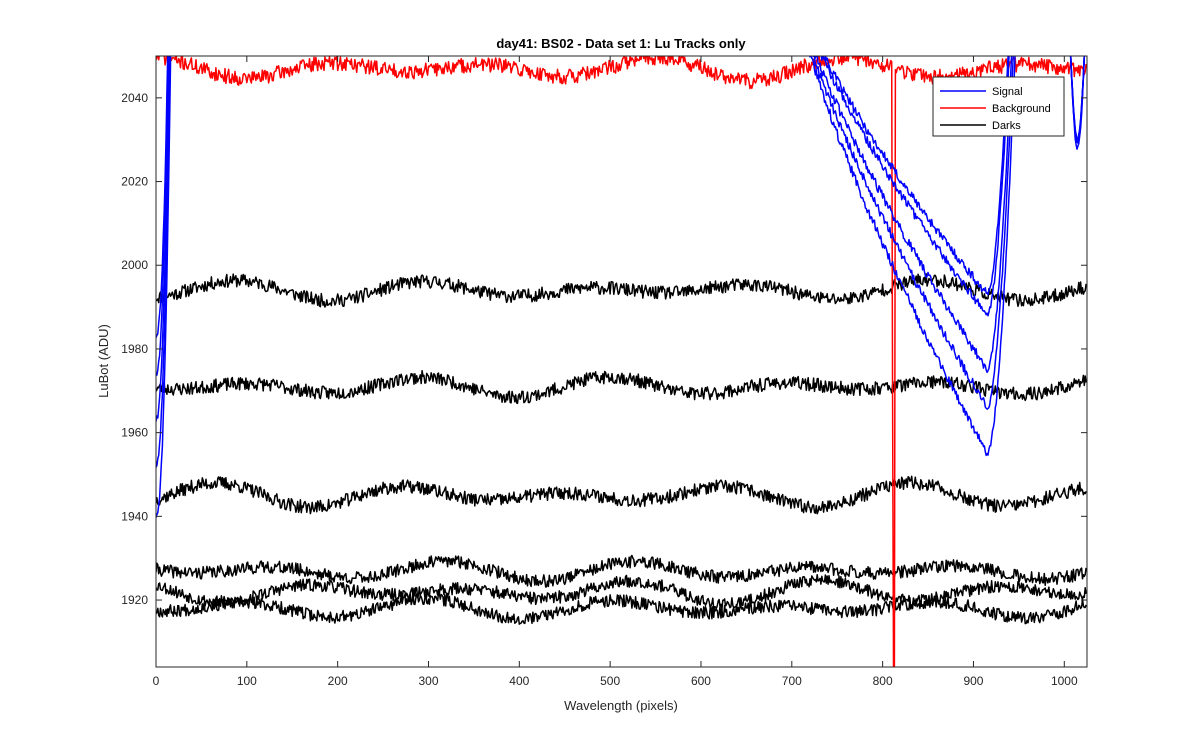  What do you see at coordinates (621, 705) in the screenshot?
I see `x-axis-label: Wavelength (pixels)` at bounding box center [621, 705].